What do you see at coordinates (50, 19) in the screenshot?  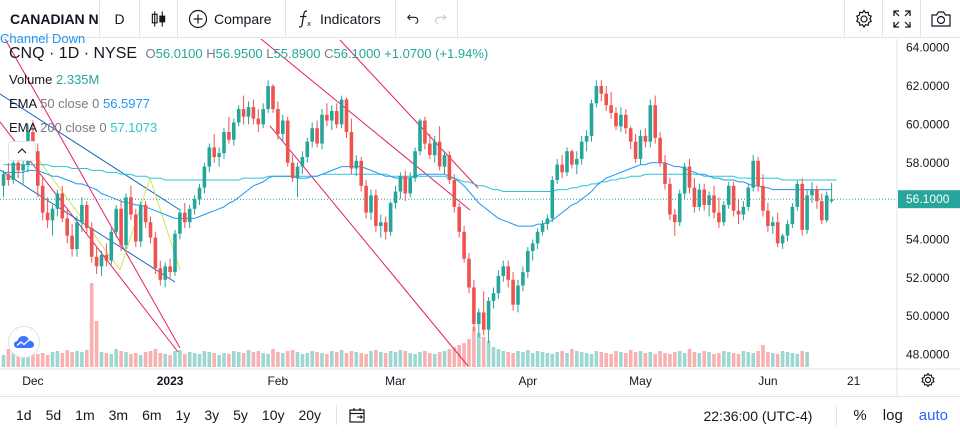 I see `symbol-search: CANADIAN N` at bounding box center [50, 19].